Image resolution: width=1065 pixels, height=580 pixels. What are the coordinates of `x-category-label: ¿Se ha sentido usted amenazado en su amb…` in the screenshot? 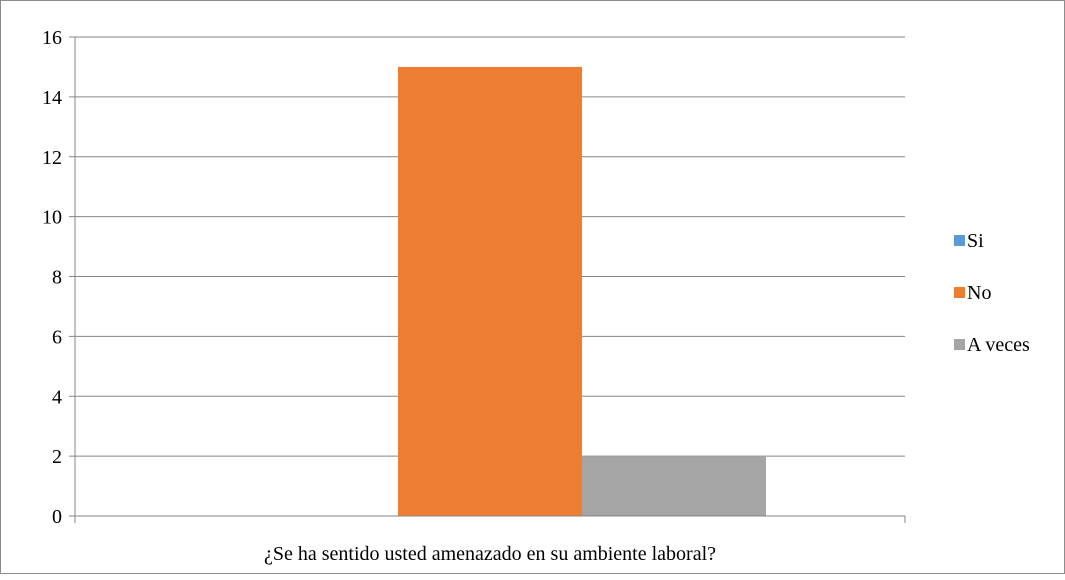 It's located at (490, 554).